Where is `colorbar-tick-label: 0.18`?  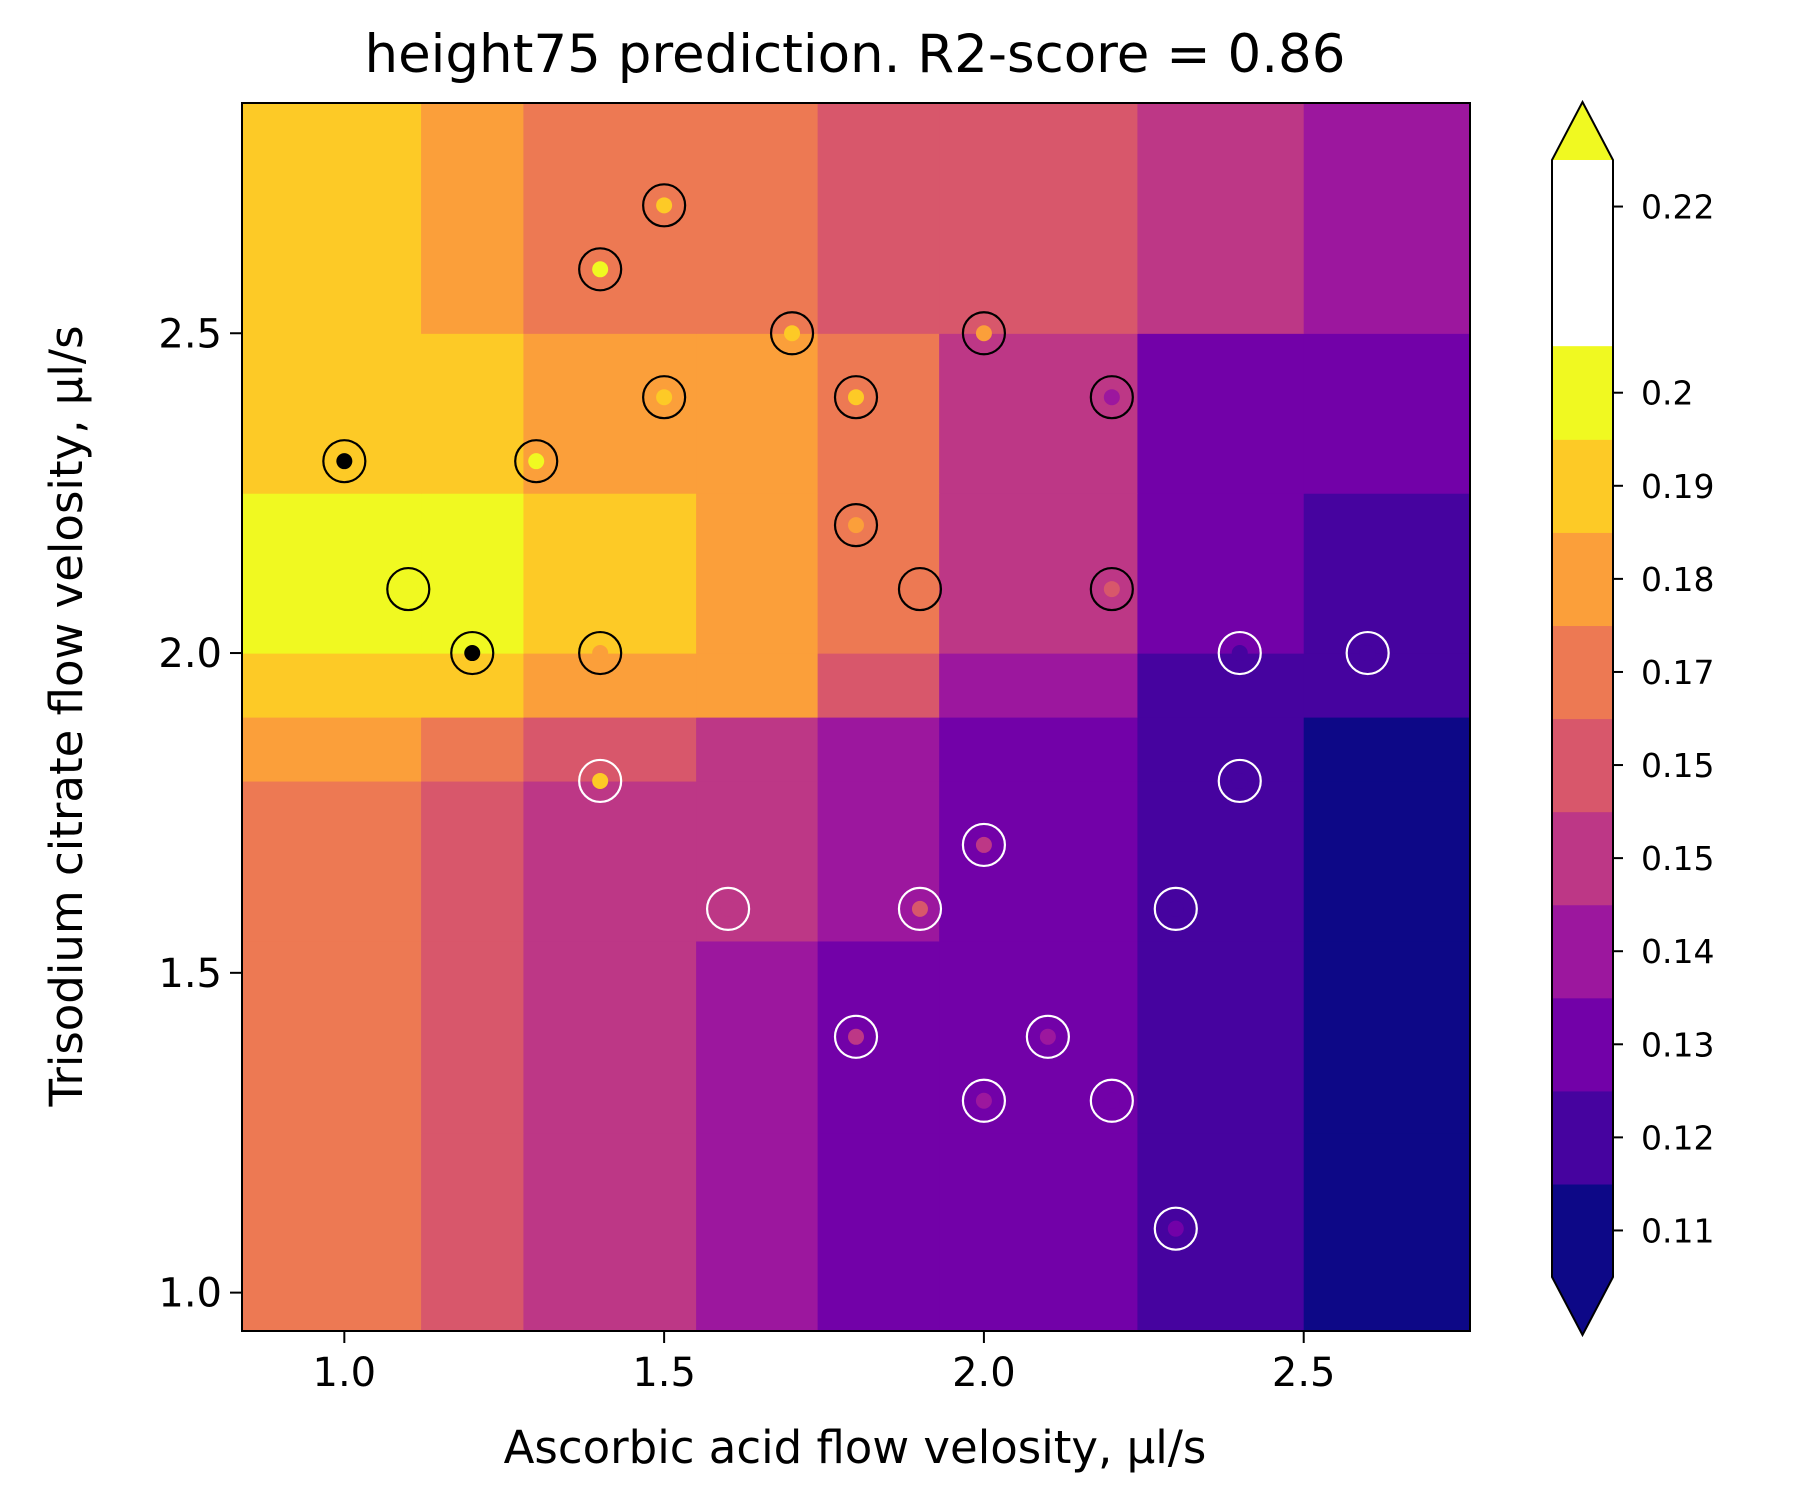 colorbar-tick-label: 0.18 is located at coordinates (1677, 579).